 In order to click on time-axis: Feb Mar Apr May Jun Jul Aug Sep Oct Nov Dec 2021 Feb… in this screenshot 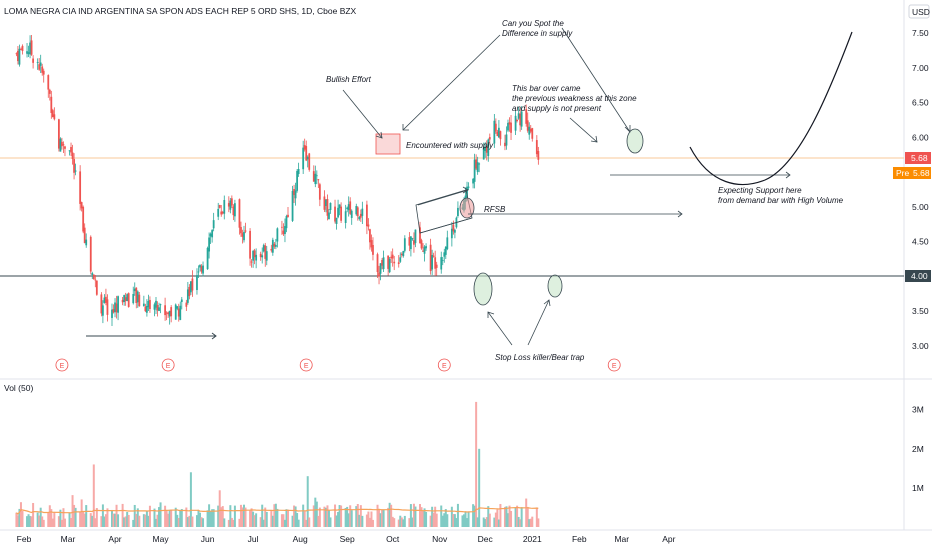, I will do `click(346, 539)`.